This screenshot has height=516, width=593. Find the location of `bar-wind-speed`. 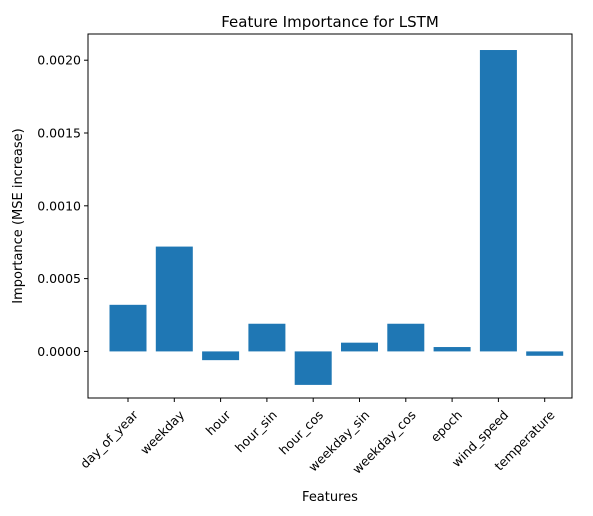

bar-wind-speed is located at coordinates (498, 201).